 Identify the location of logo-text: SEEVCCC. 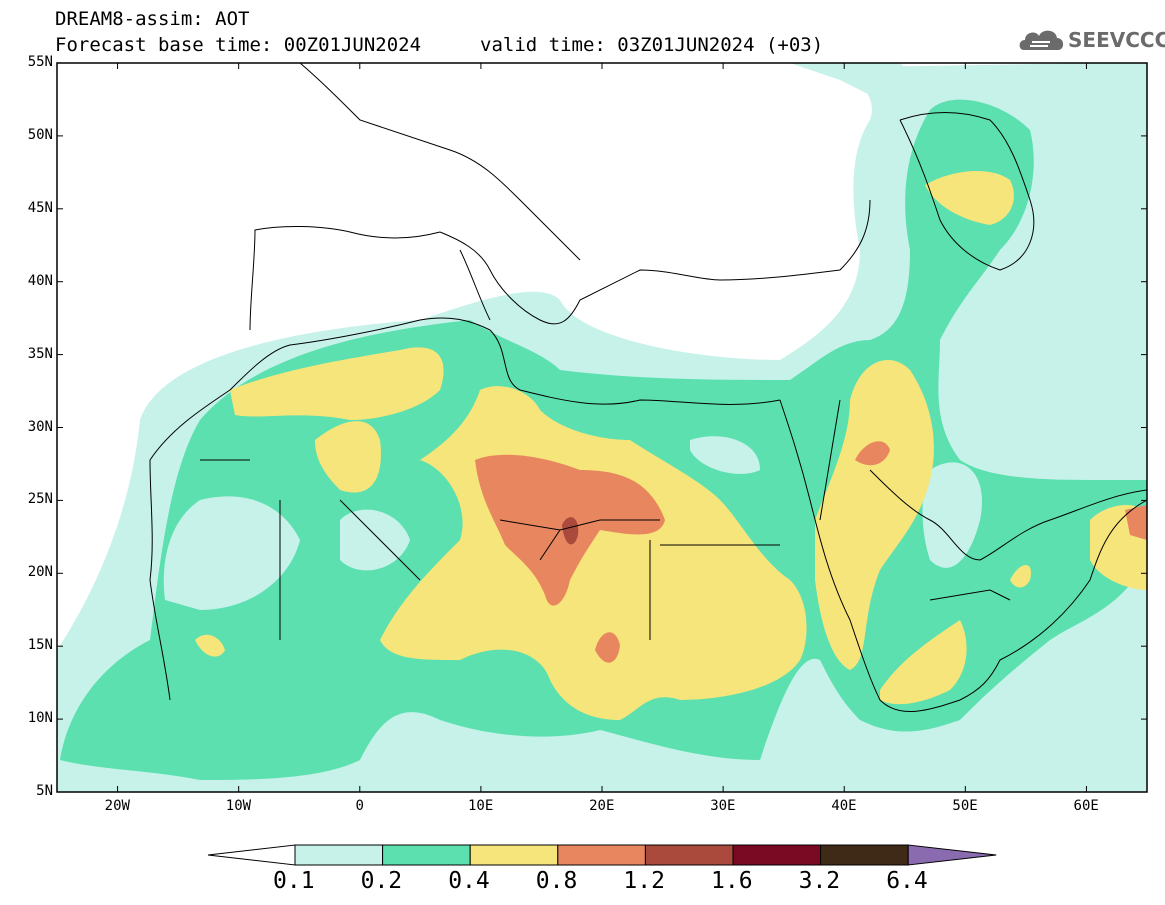
(1116, 40).